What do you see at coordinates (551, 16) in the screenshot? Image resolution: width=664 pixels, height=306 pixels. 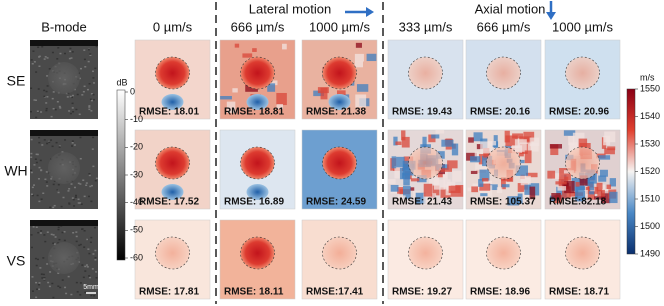 I see `axial-arrow-head` at bounding box center [551, 16].